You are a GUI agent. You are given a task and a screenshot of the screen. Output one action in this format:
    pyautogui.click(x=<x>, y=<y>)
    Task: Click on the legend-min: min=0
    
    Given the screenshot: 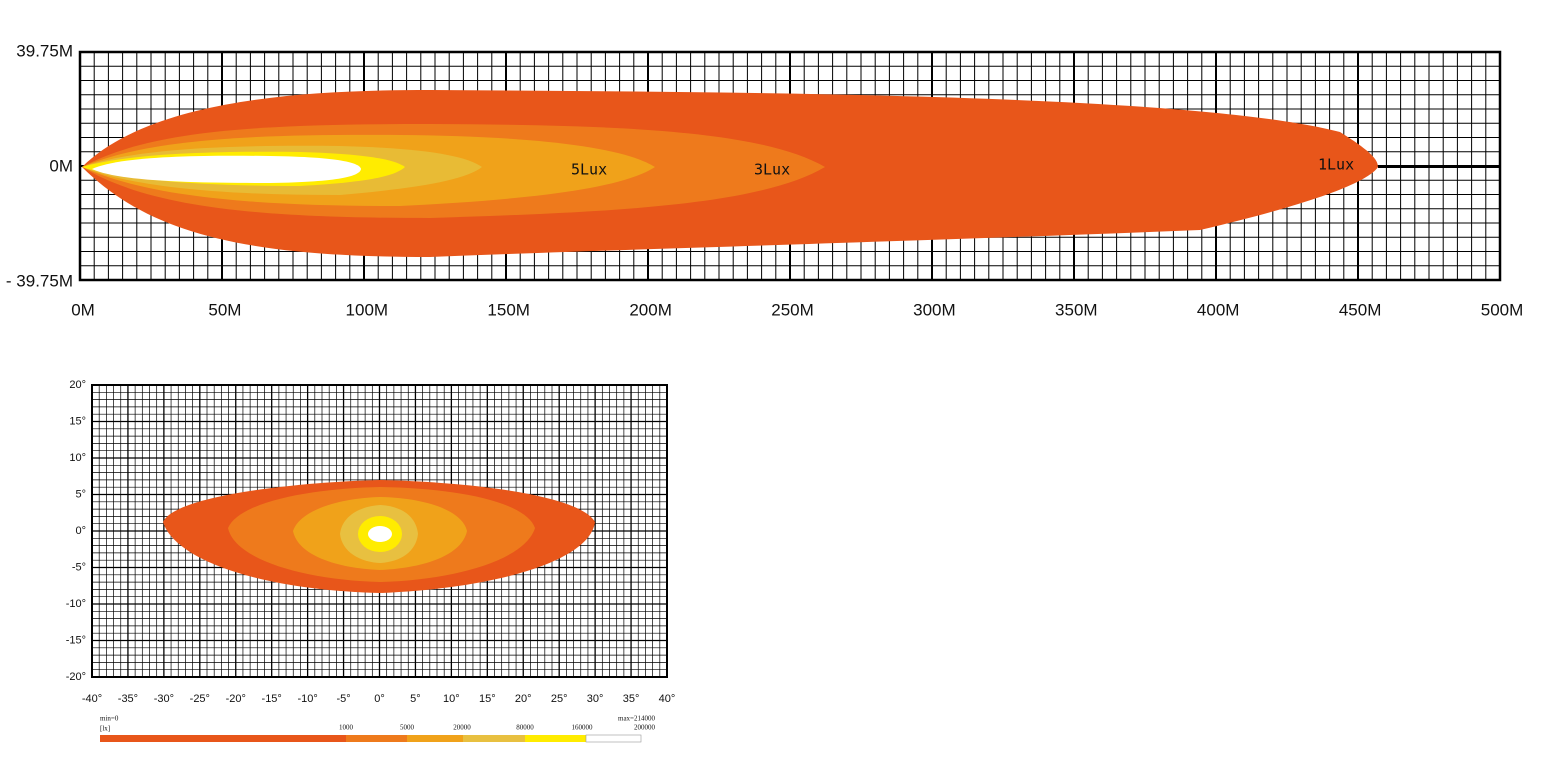 What is the action you would take?
    pyautogui.click(x=109, y=719)
    